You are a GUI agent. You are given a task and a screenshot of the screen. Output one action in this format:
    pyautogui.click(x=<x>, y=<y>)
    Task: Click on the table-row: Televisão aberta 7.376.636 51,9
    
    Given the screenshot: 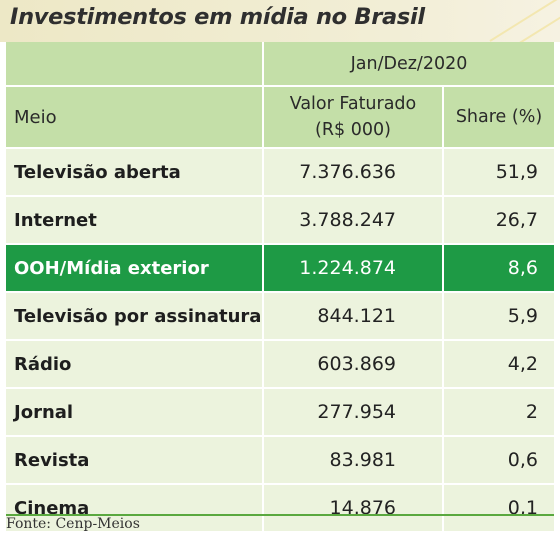 What is the action you would take?
    pyautogui.click(x=280, y=171)
    